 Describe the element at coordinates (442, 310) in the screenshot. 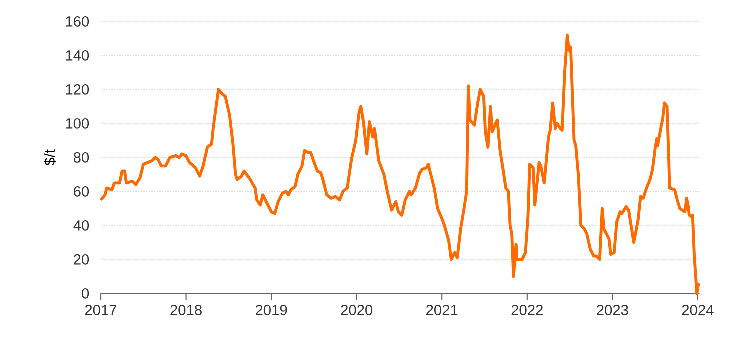

I see `x-tick-label: 2021` at that location.